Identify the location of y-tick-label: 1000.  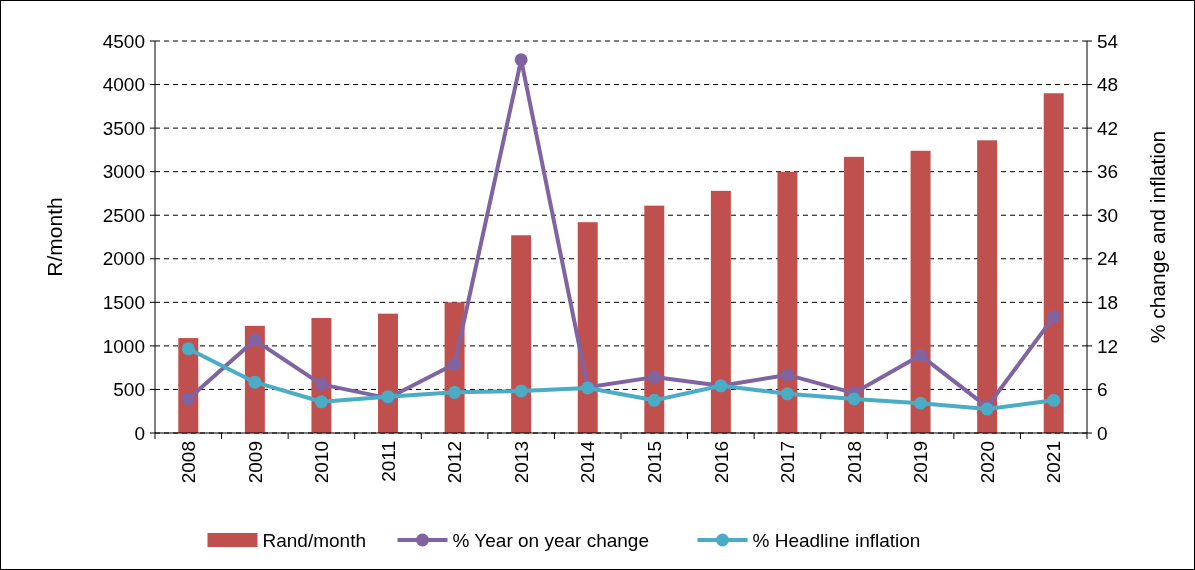
(123, 346).